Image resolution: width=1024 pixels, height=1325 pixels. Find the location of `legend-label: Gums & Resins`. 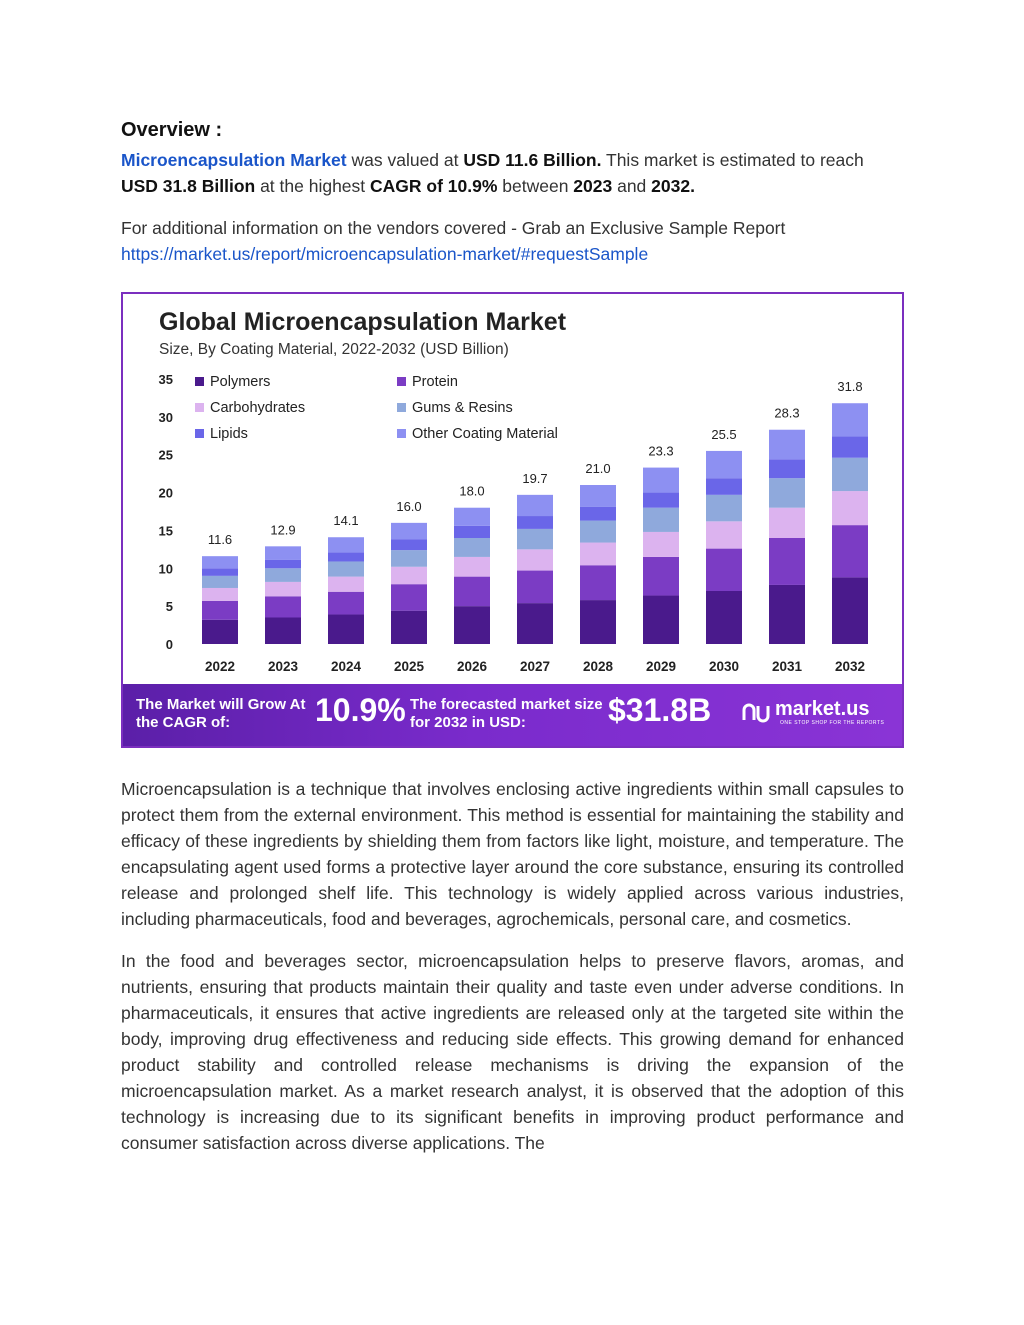

legend-label: Gums & Resins is located at coordinates (462, 408).